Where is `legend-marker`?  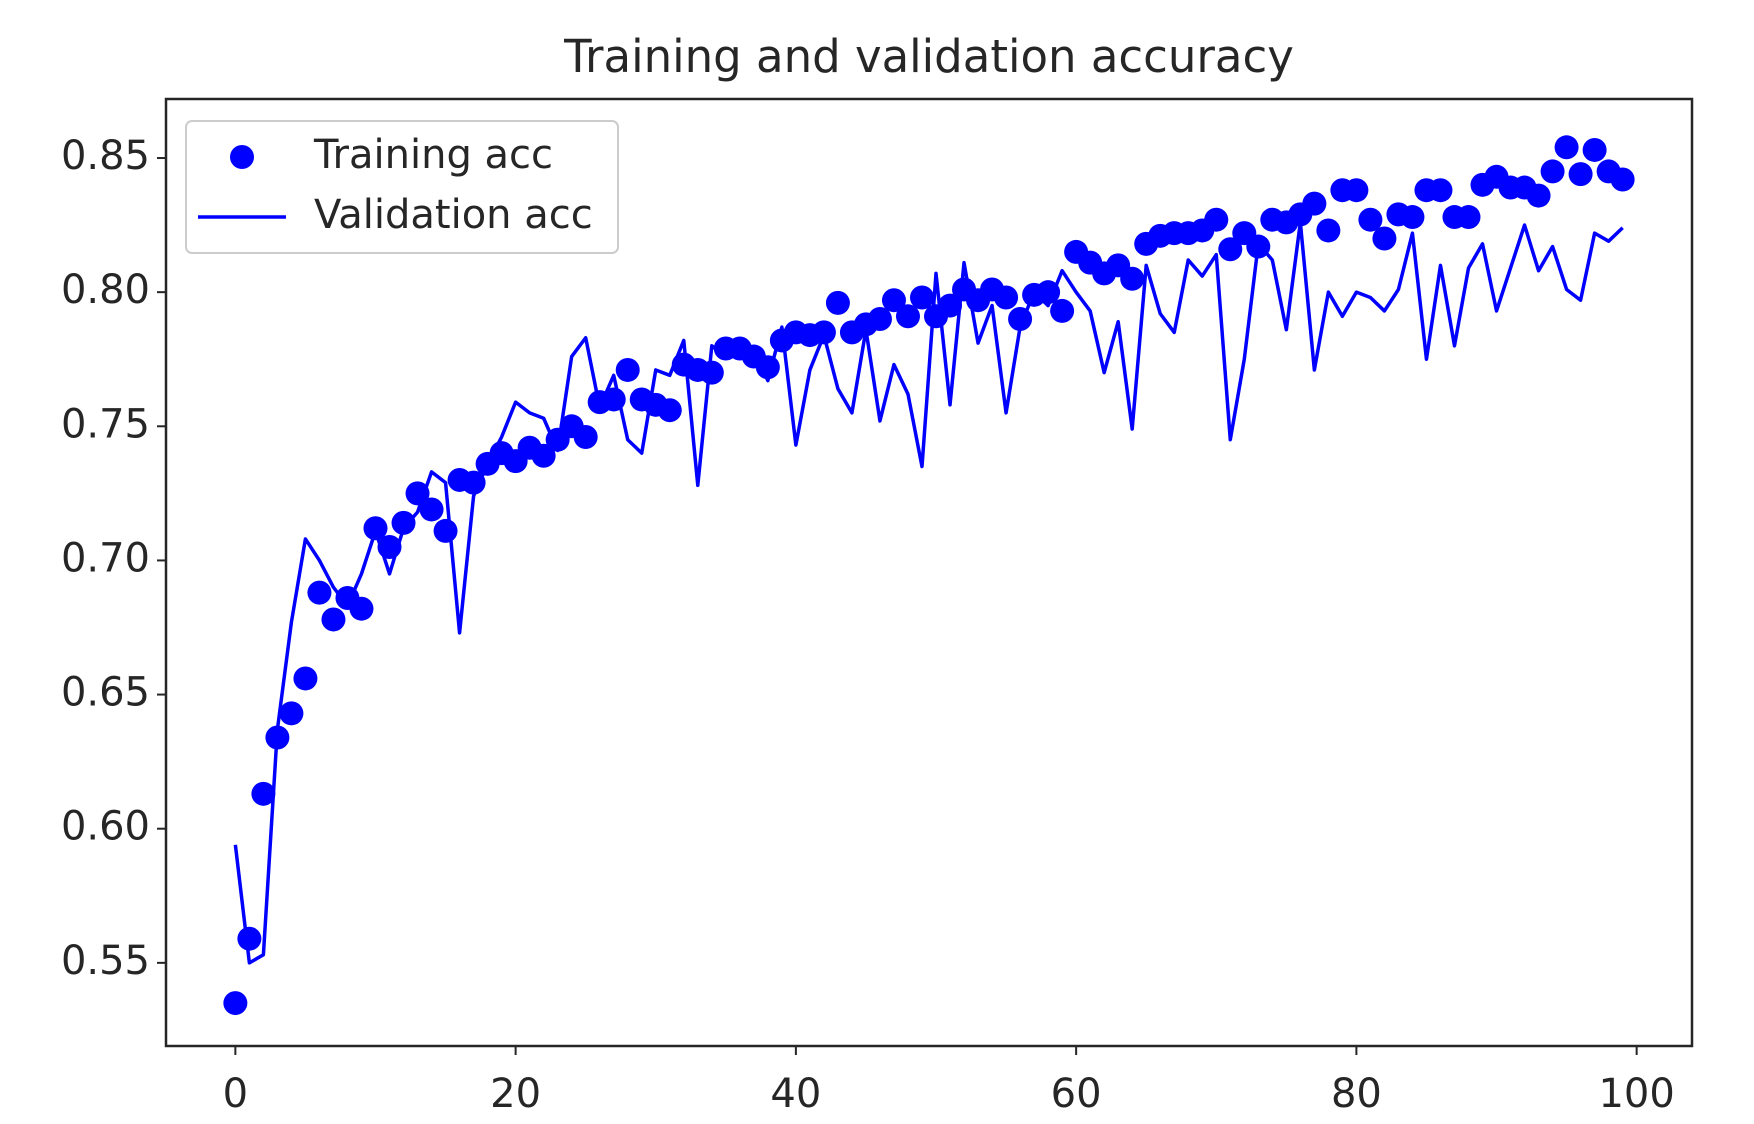 legend-marker is located at coordinates (242, 157).